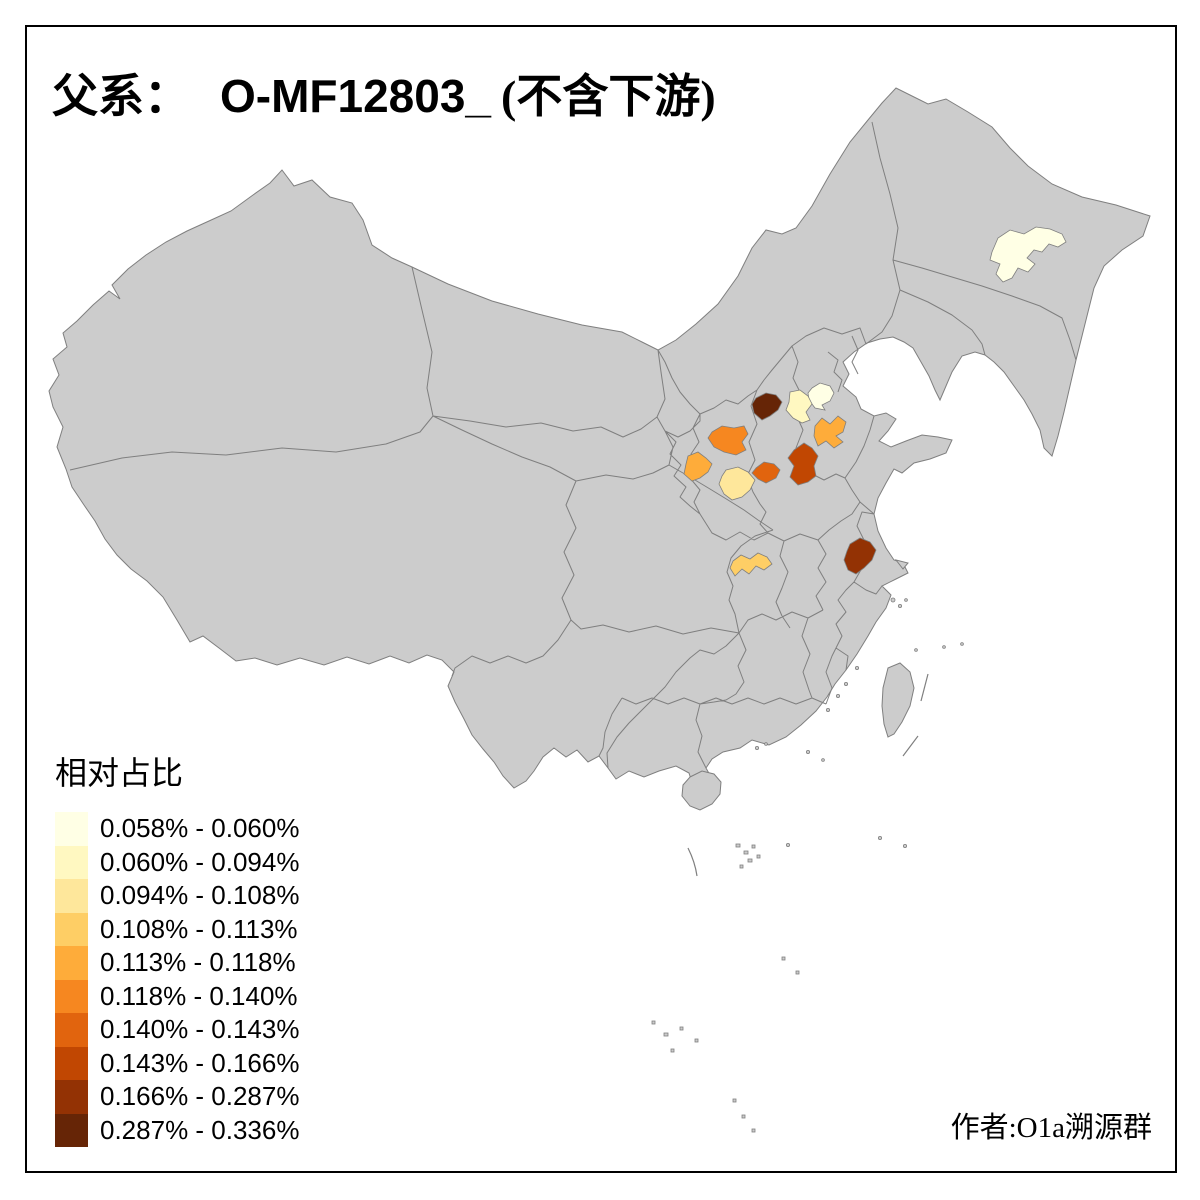  Describe the element at coordinates (1028, 254) in the screenshot. I see `heilongjiang-region` at that location.